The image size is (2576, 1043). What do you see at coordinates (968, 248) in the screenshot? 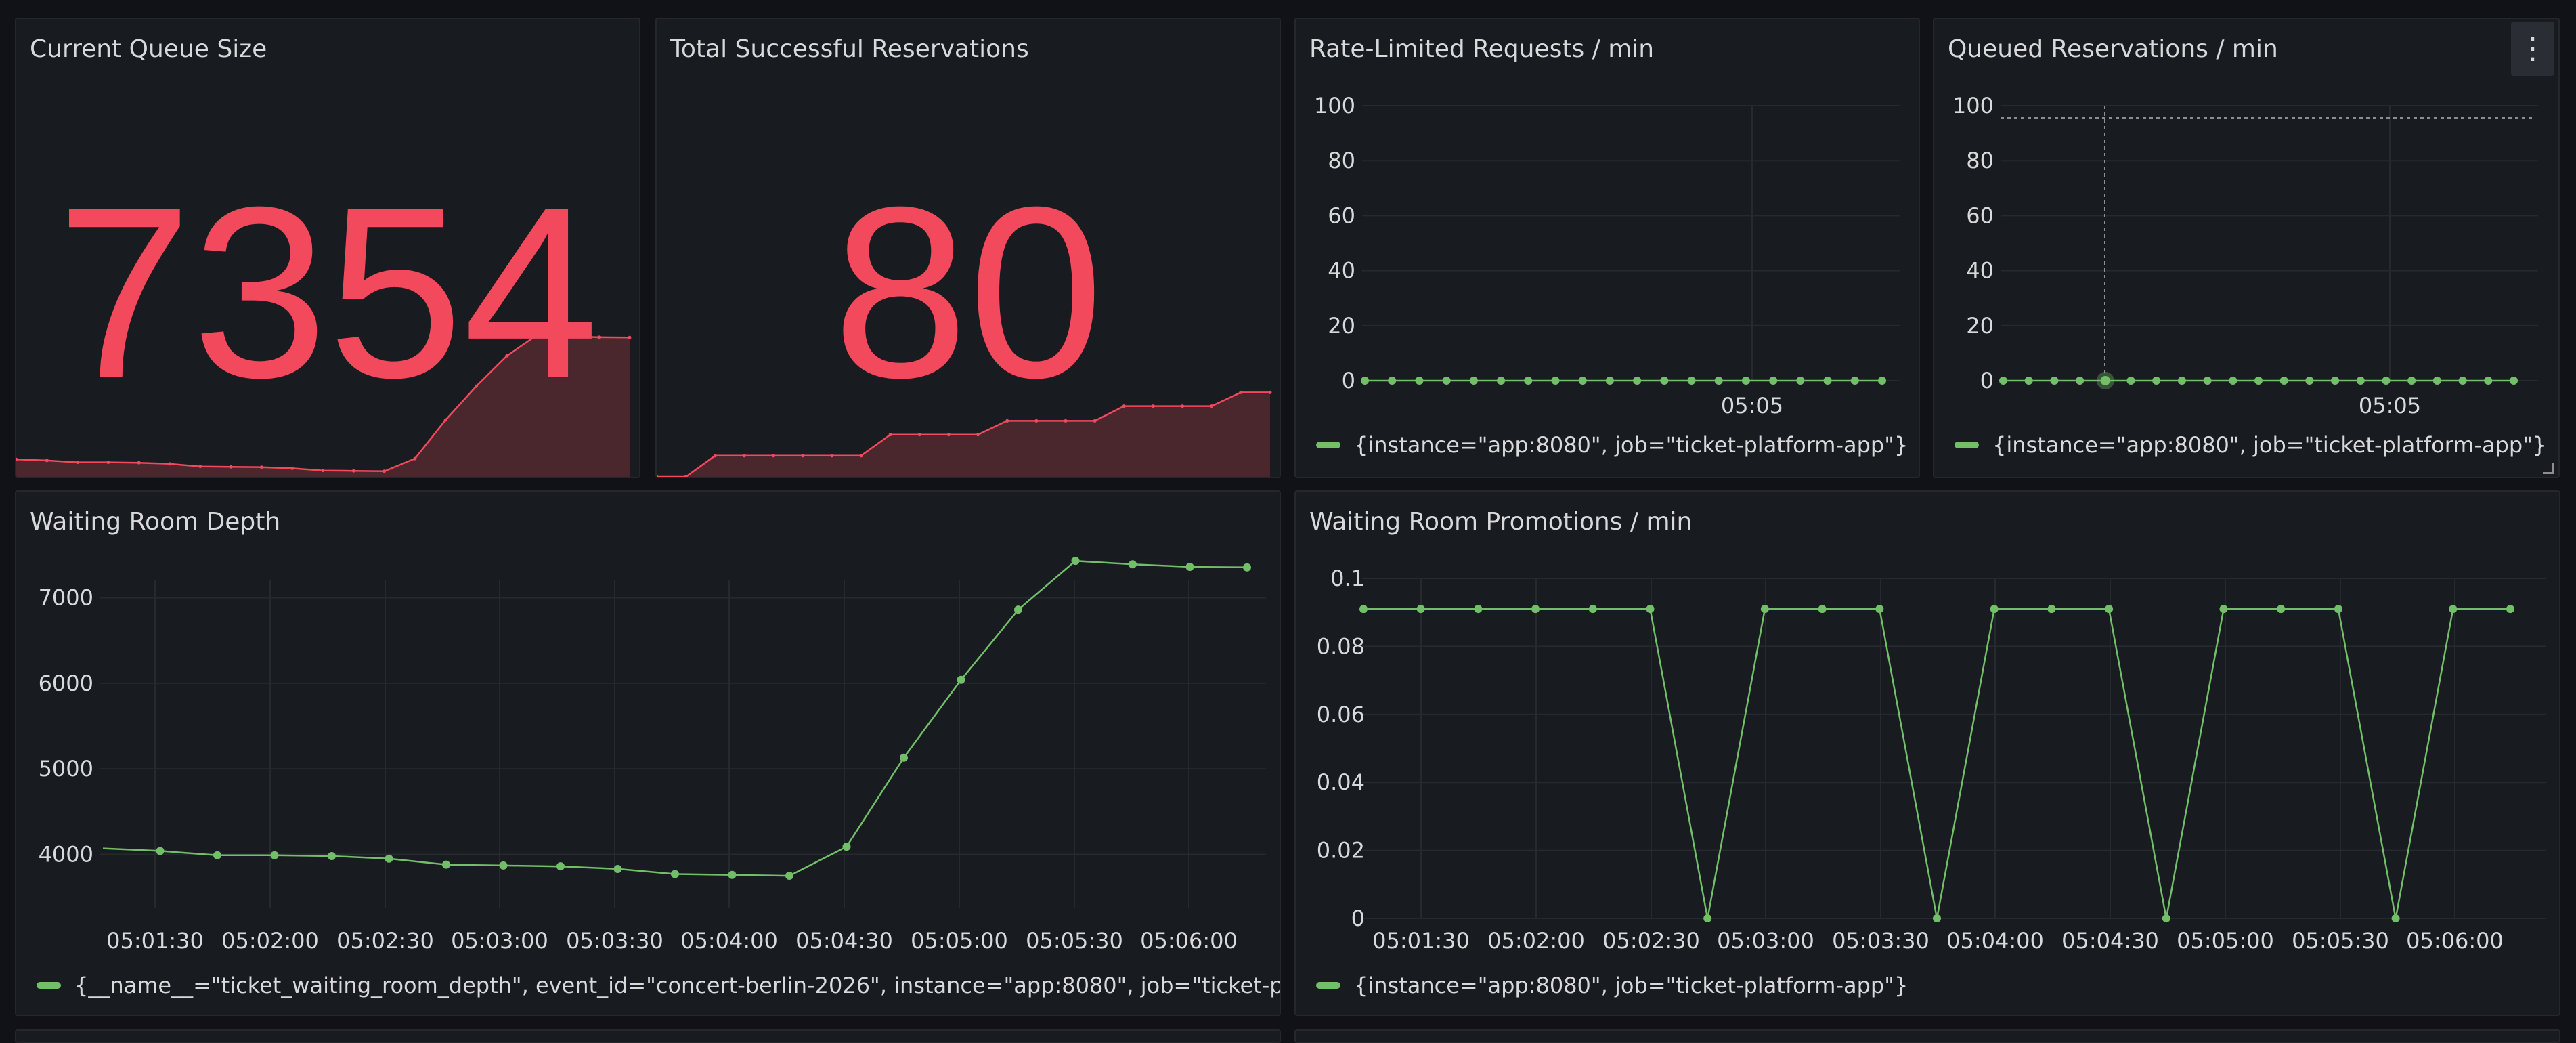
I see `panel-total-successful-reservations: 80 Total Successful Reservations` at bounding box center [968, 248].